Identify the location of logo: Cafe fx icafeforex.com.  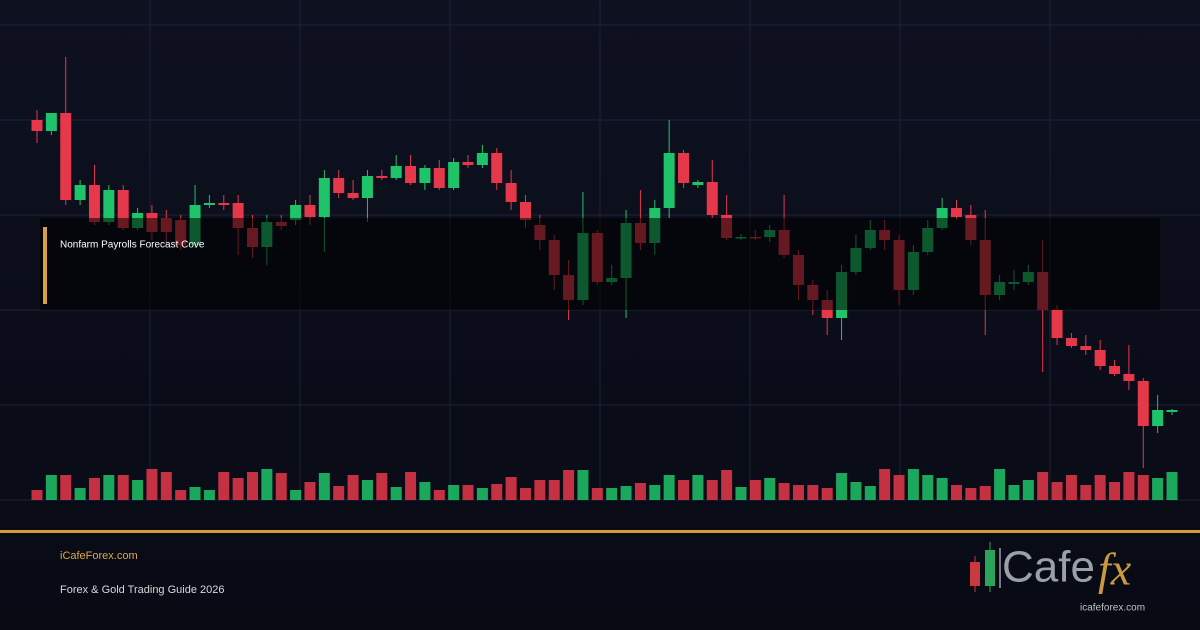
(1057, 578).